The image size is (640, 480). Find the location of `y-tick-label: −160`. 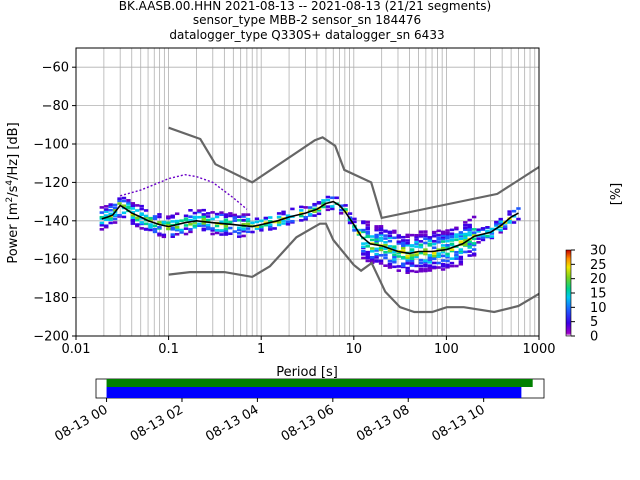

y-tick-label: −160 is located at coordinates (51, 260).